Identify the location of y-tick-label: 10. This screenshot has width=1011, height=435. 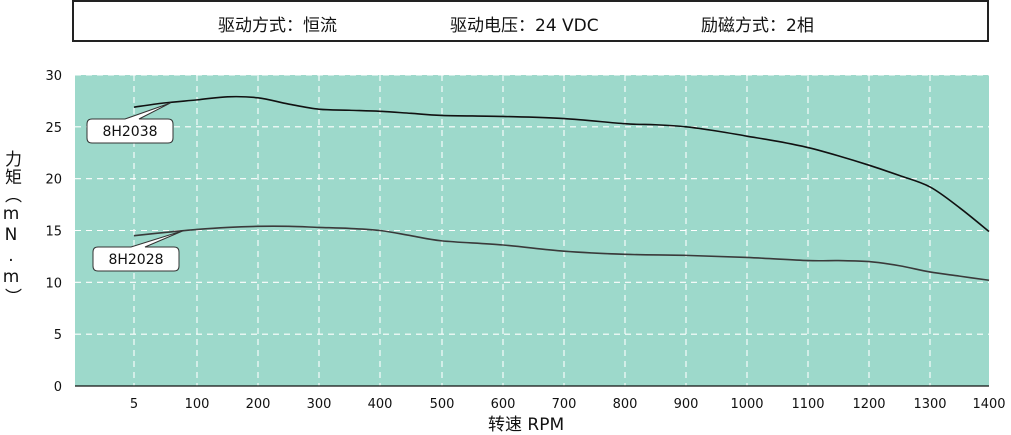
(53, 283).